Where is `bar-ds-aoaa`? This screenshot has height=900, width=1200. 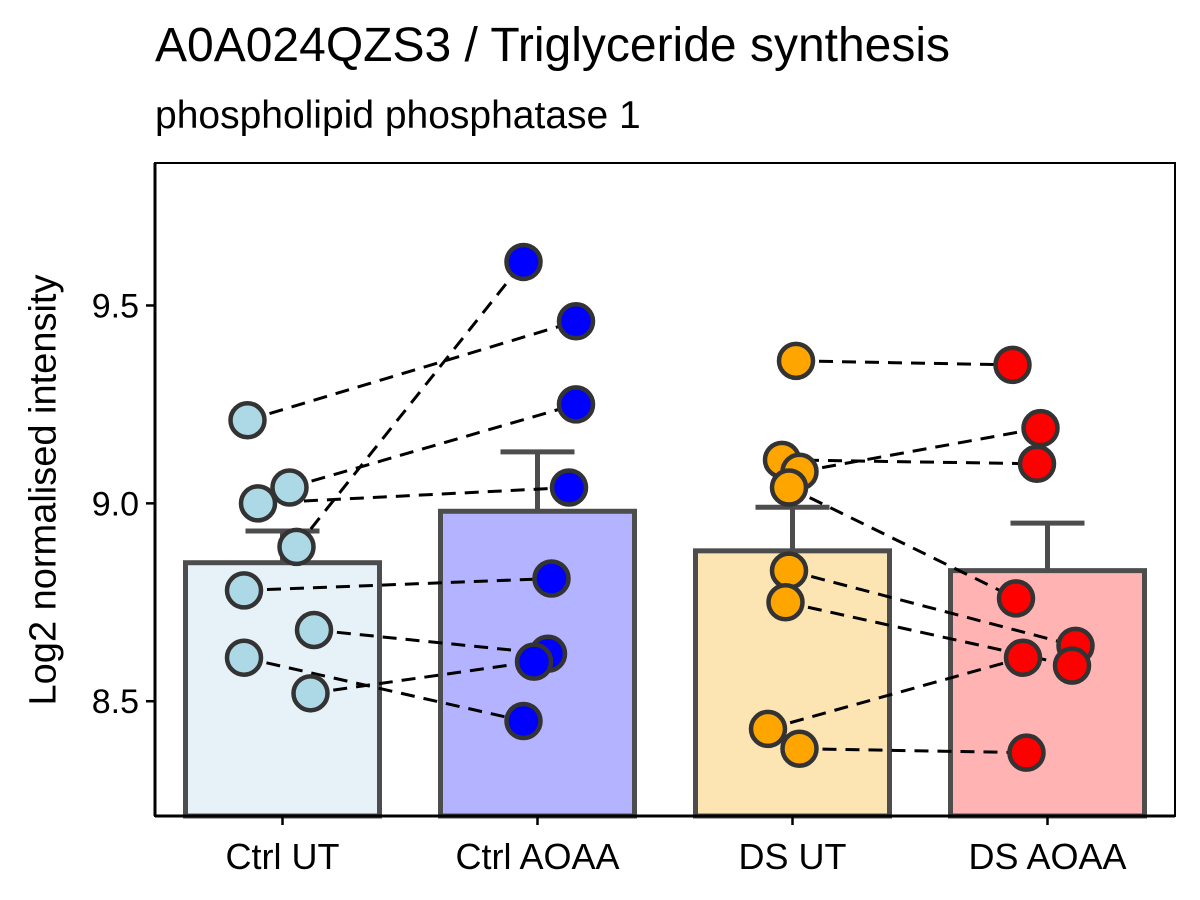 bar-ds-aoaa is located at coordinates (1047, 693).